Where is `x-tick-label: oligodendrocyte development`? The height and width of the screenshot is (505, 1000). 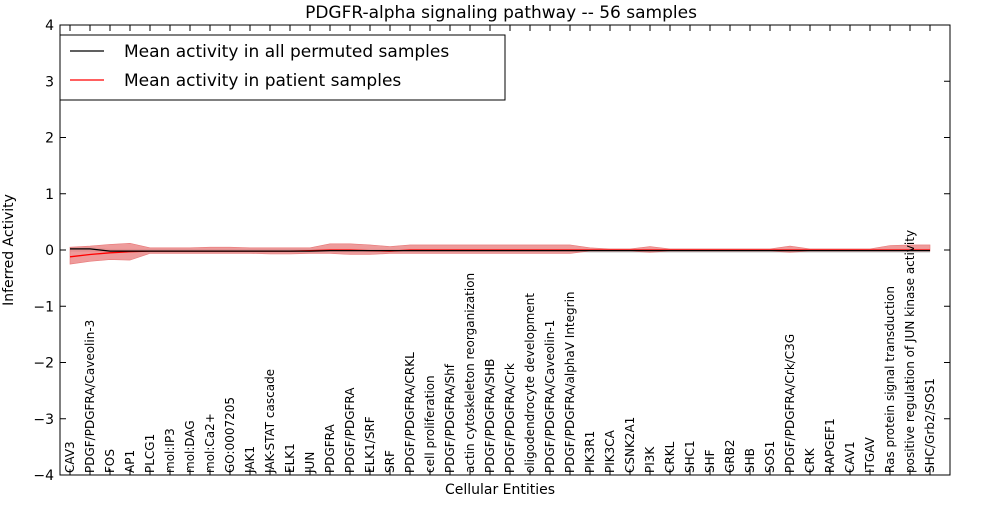 x-tick-label: oligodendrocyte development is located at coordinates (530, 383).